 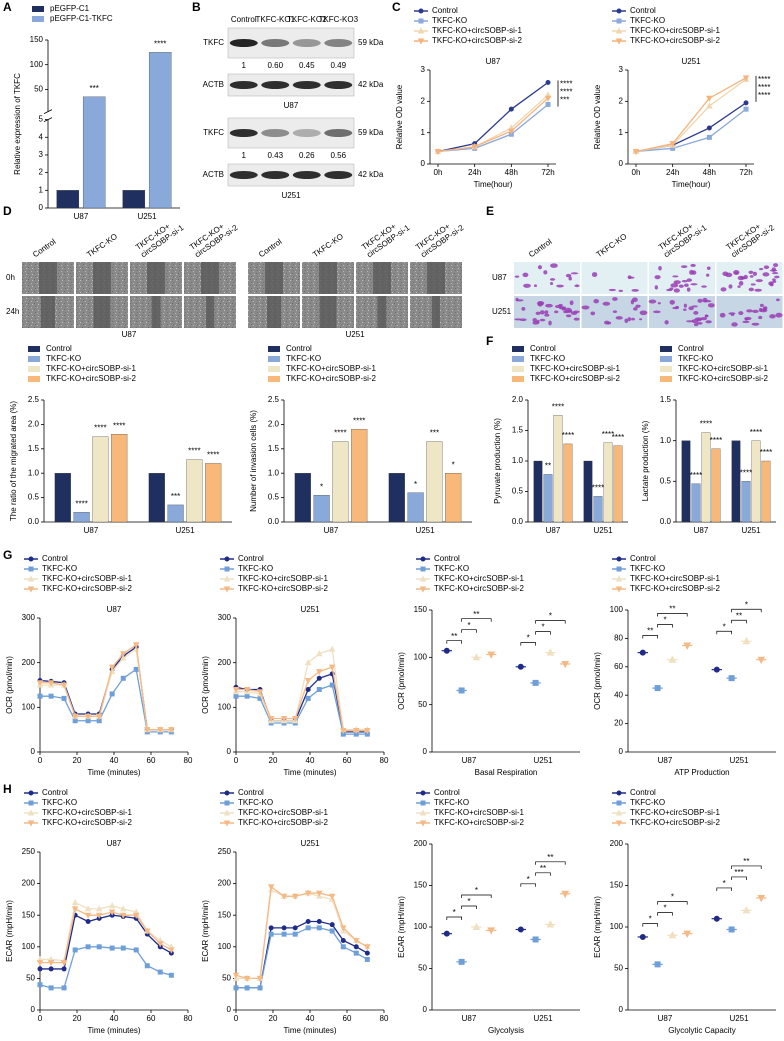 I want to click on panel-letter: C, so click(x=396, y=7).